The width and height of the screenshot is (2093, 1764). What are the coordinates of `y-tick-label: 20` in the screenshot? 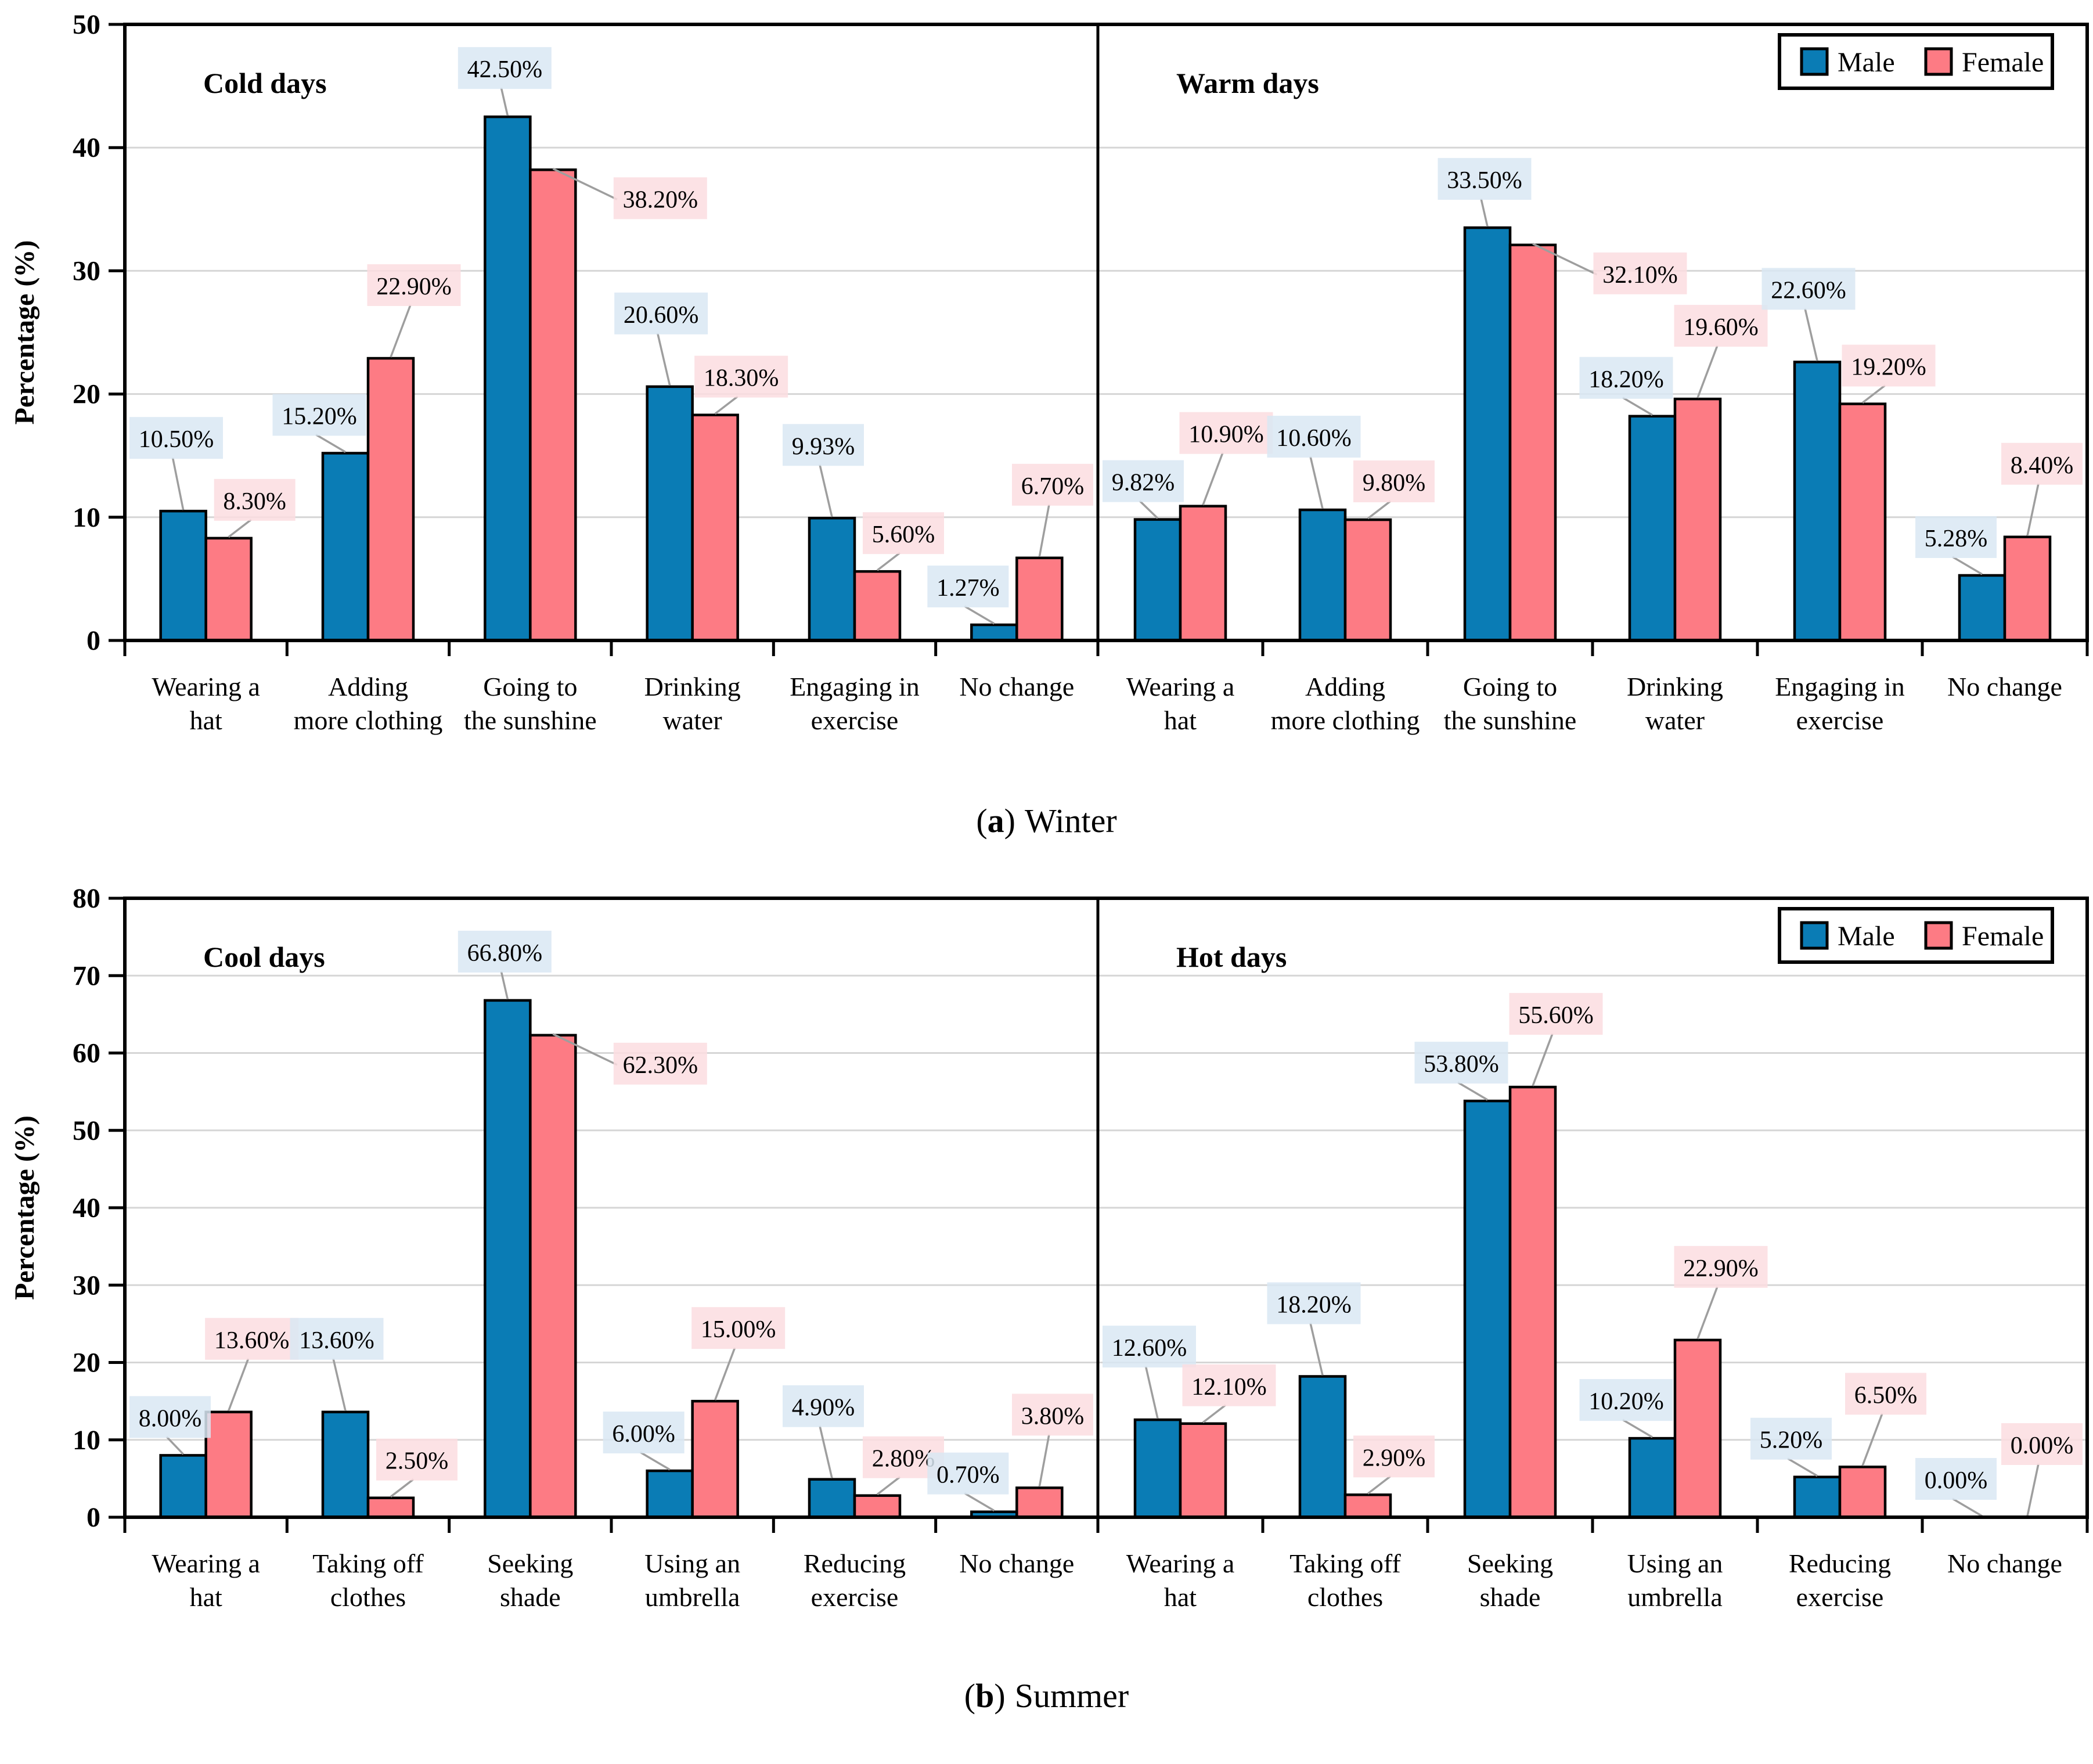 It's located at (86, 395).